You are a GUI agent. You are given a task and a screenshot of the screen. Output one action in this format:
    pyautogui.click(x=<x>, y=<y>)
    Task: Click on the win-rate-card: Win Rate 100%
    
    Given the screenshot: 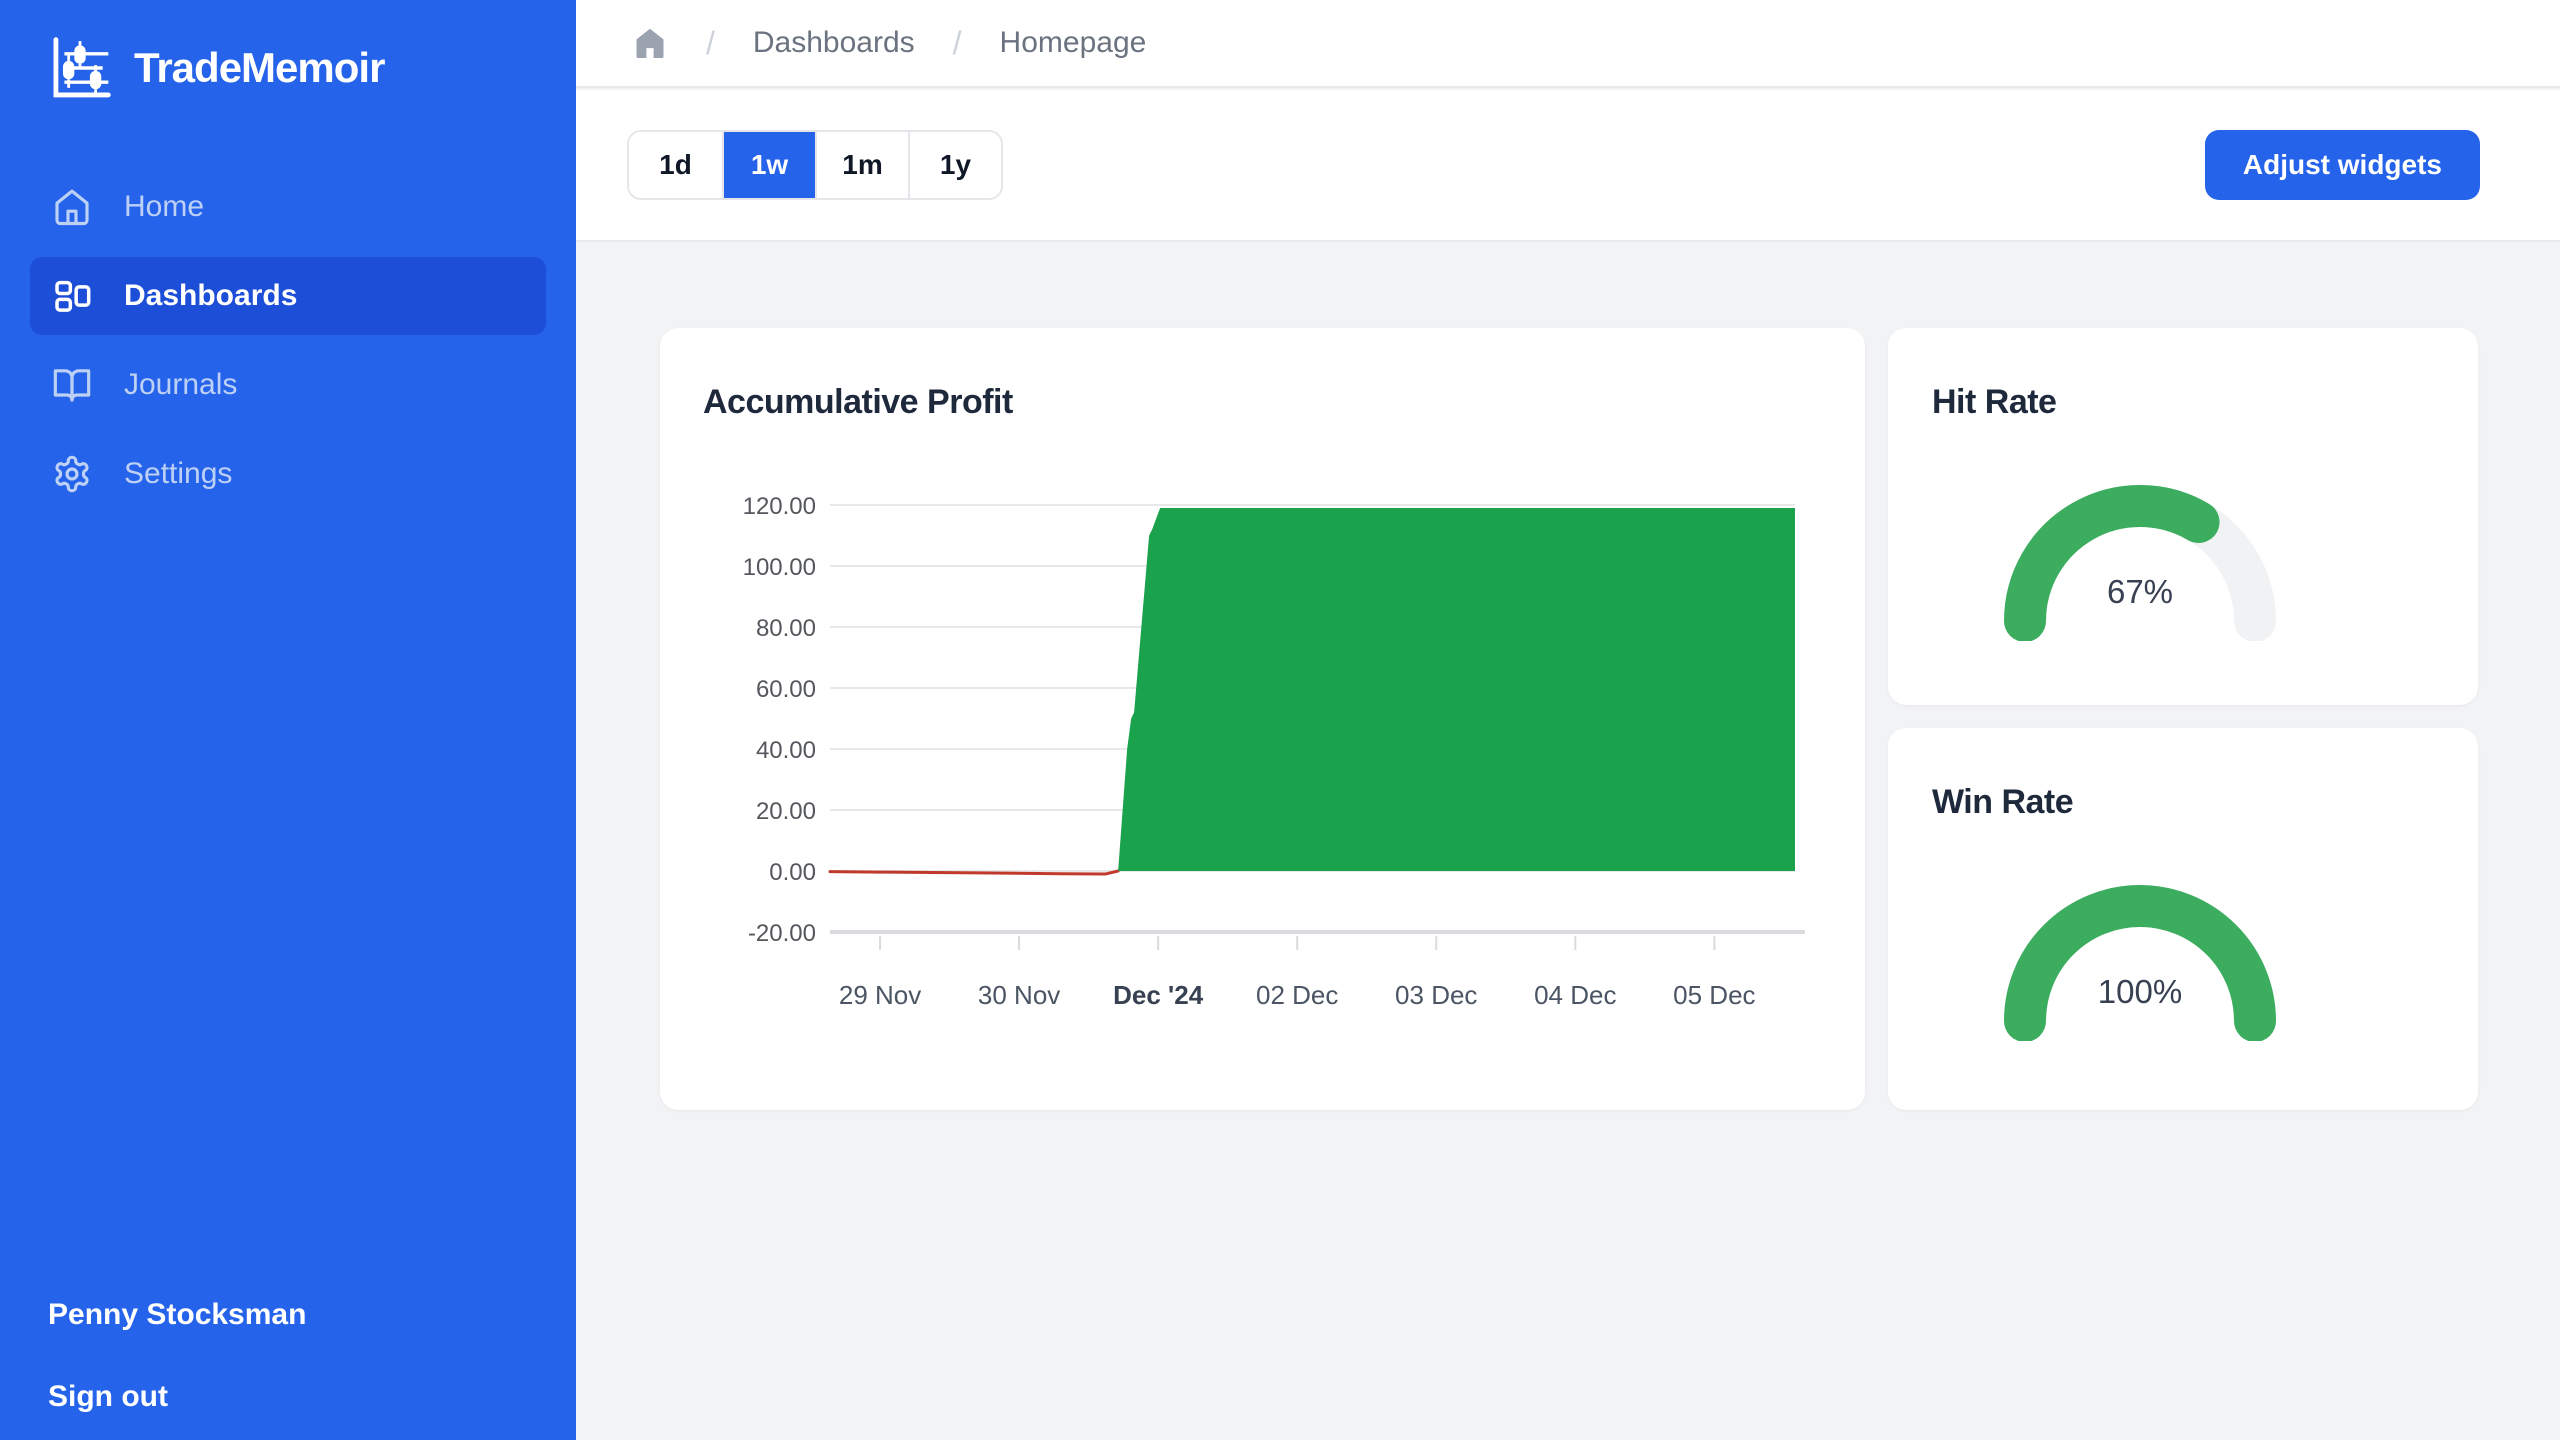 What is the action you would take?
    pyautogui.click(x=2183, y=919)
    